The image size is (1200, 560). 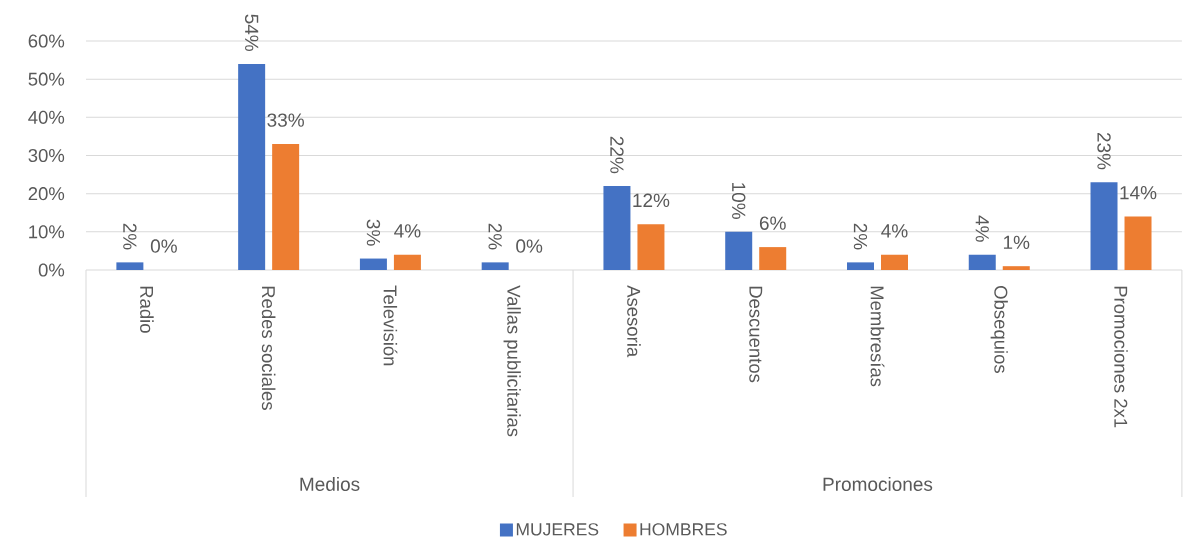 What do you see at coordinates (1016, 242) in the screenshot?
I see `data-label: 1%` at bounding box center [1016, 242].